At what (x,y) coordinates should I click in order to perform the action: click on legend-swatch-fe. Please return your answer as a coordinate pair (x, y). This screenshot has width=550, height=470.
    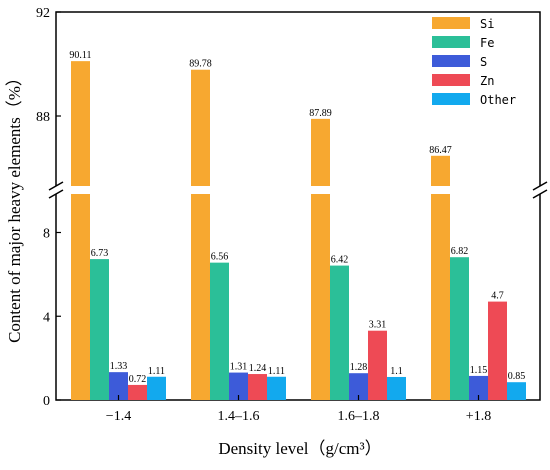
    Looking at the image, I should click on (451, 42).